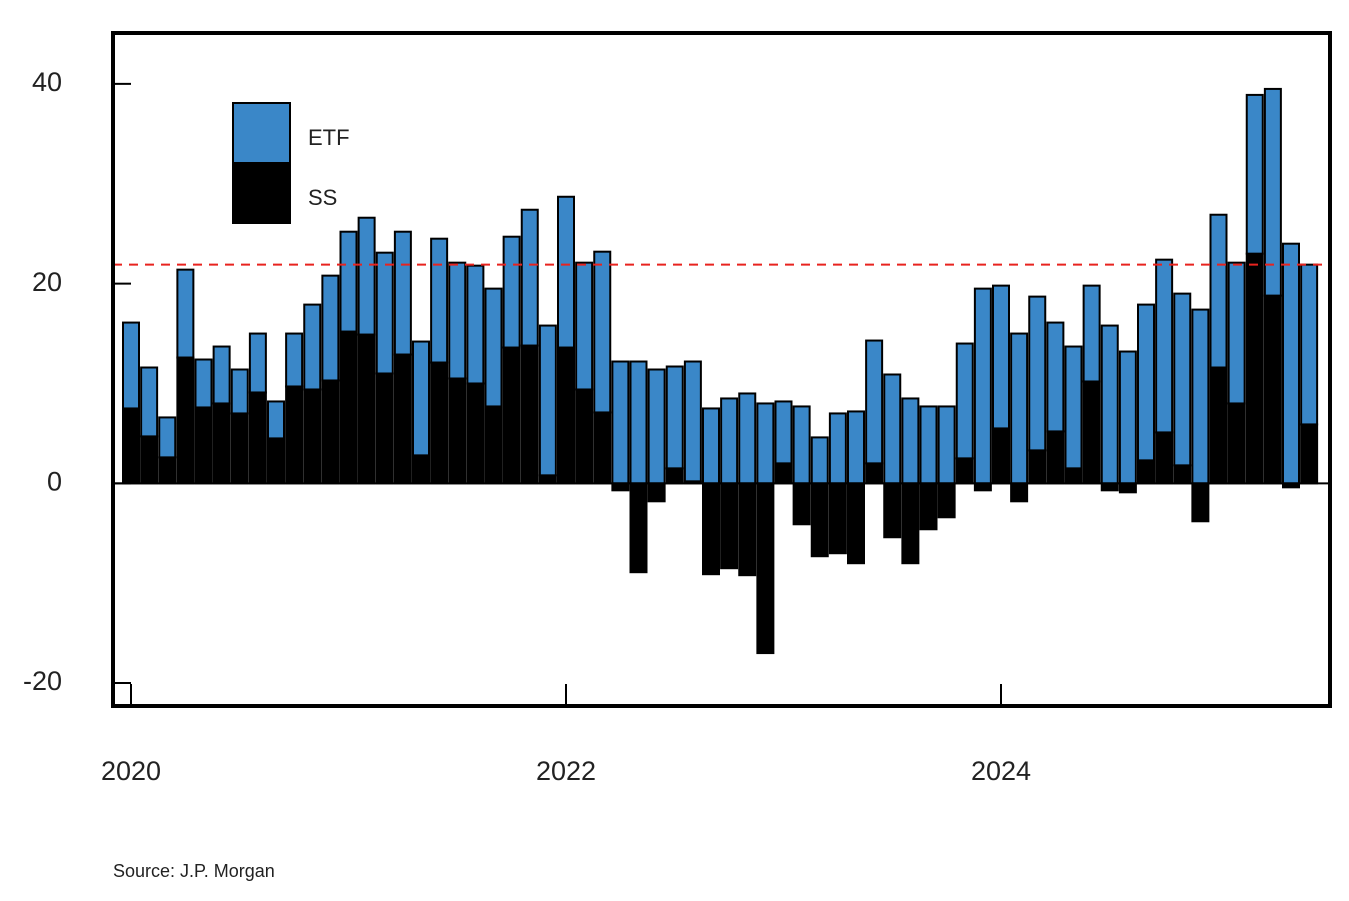 Image resolution: width=1349 pixels, height=901 pixels. Describe the element at coordinates (1001, 771) in the screenshot. I see `x-tick-label: 2024` at that location.